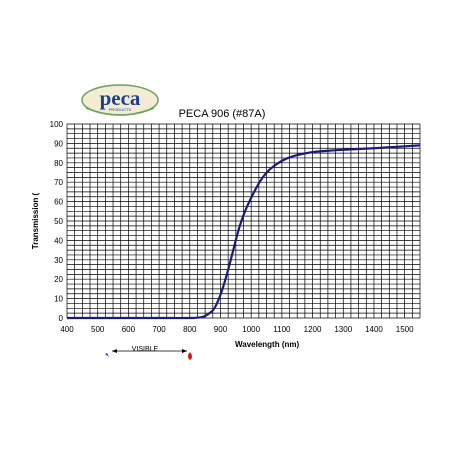 The width and height of the screenshot is (450, 450). I want to click on x-tick-label: 1200, so click(313, 329).